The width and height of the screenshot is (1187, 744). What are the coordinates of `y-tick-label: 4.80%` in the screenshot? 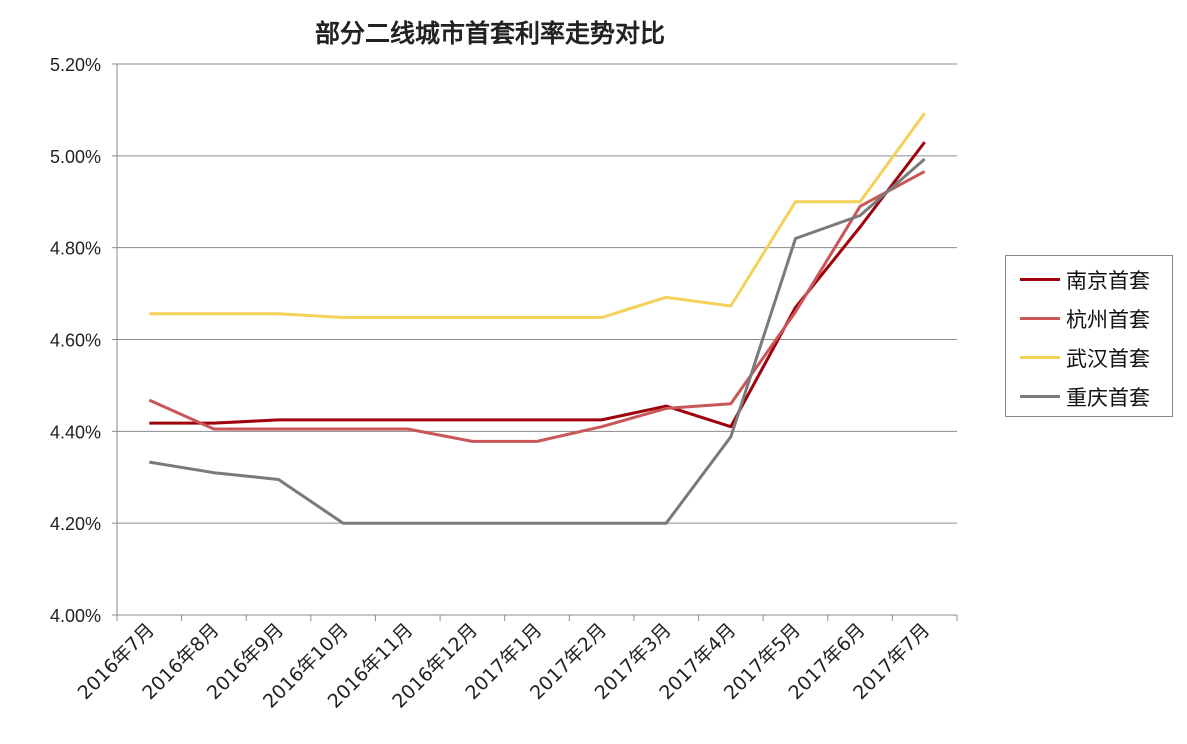 It's located at (75, 249).